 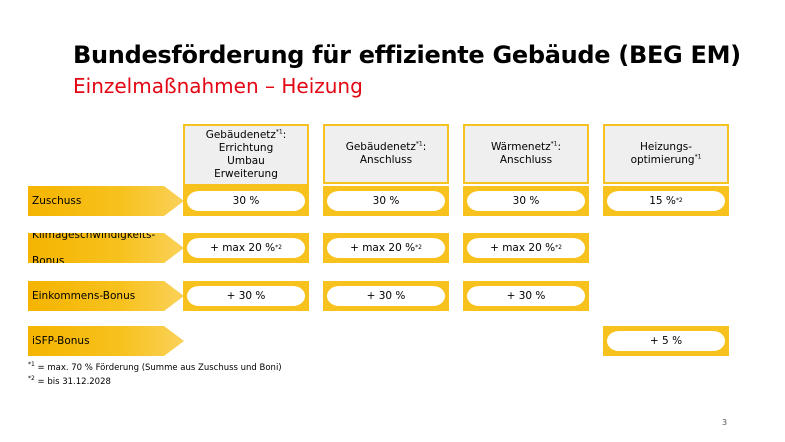 I want to click on cell-klima-col3: + max 20 % *2, so click(x=526, y=248).